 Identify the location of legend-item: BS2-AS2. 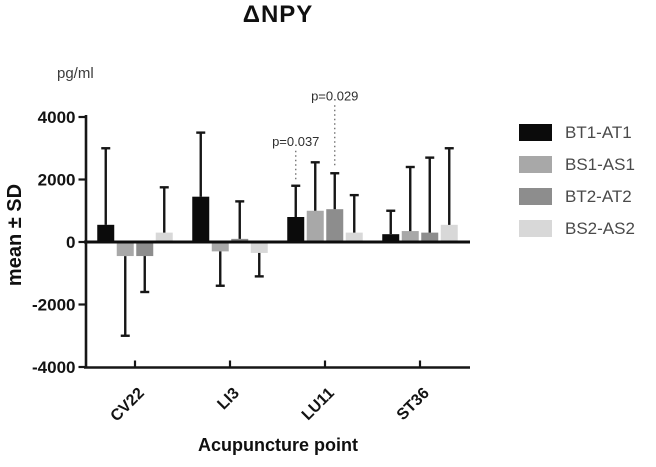
(577, 228).